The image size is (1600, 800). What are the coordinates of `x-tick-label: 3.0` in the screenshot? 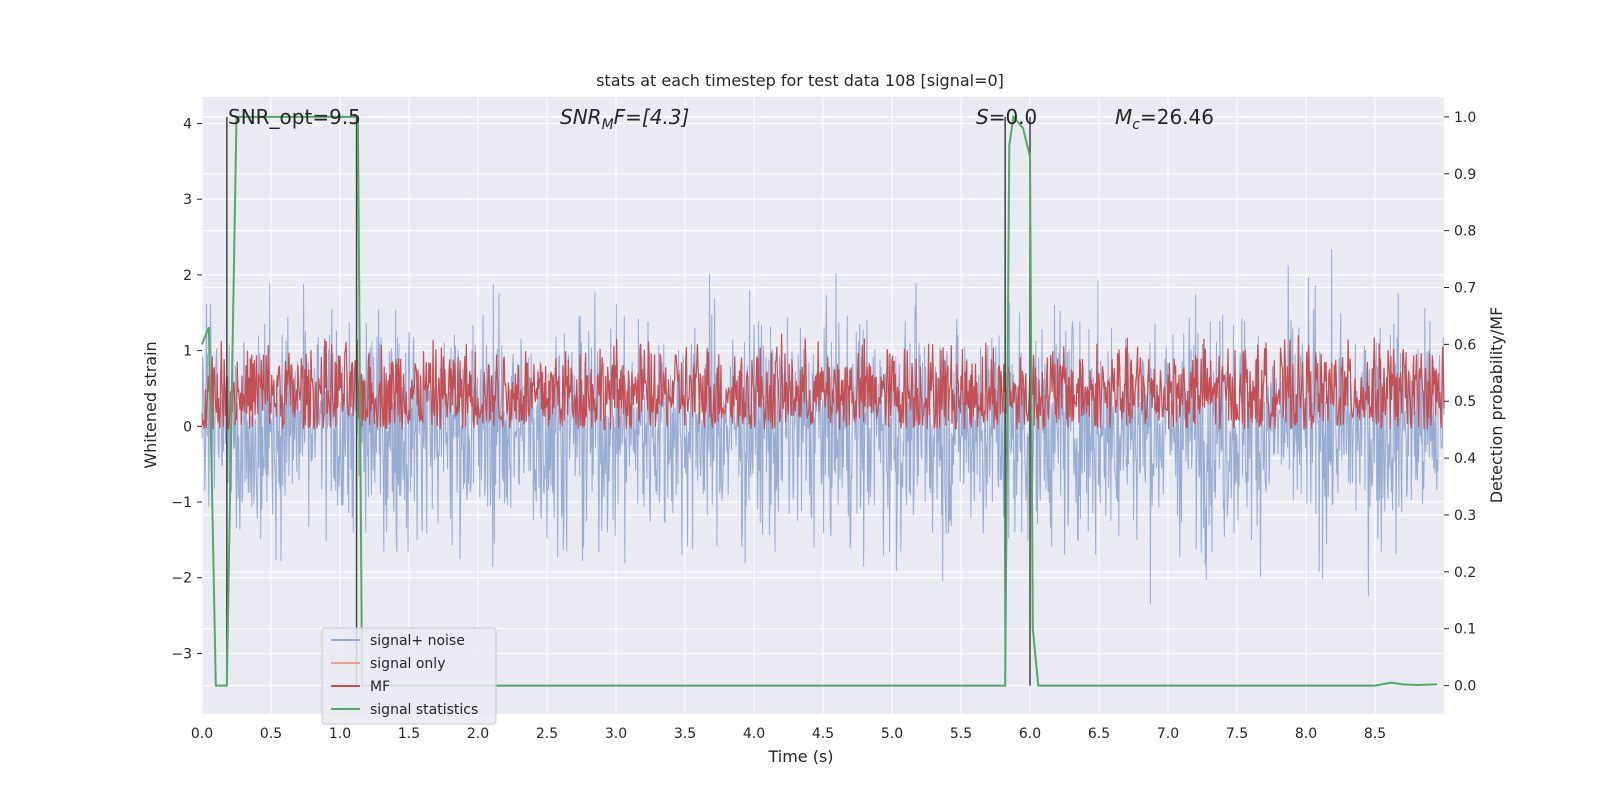 It's located at (616, 734).